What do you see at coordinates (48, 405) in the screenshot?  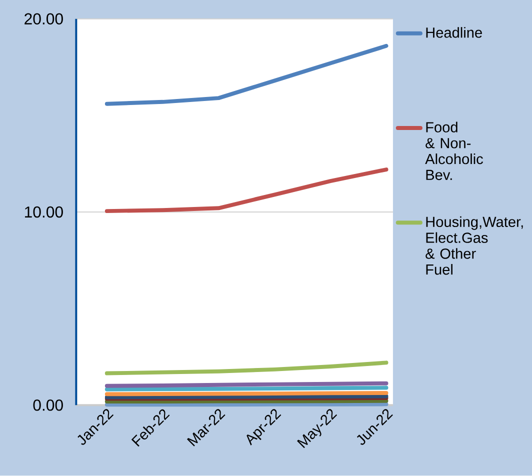 I see `y-tick-label: 0.00` at bounding box center [48, 405].